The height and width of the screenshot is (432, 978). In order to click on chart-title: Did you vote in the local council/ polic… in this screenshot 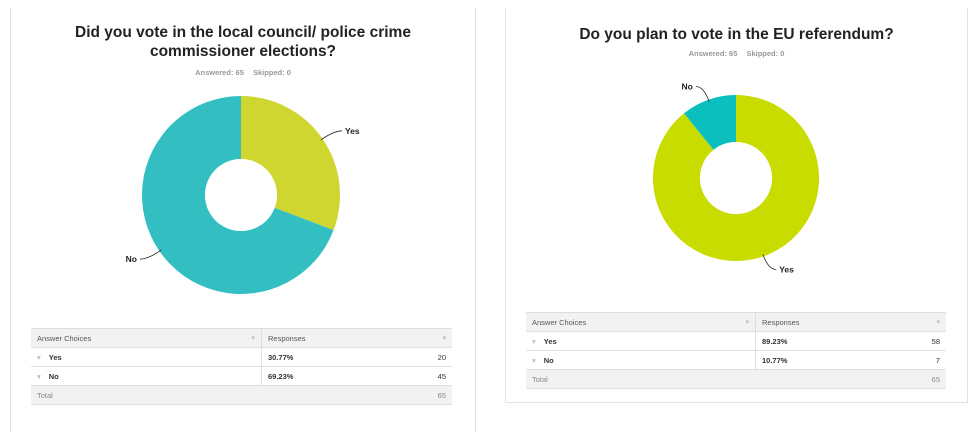, I will do `click(243, 42)`.